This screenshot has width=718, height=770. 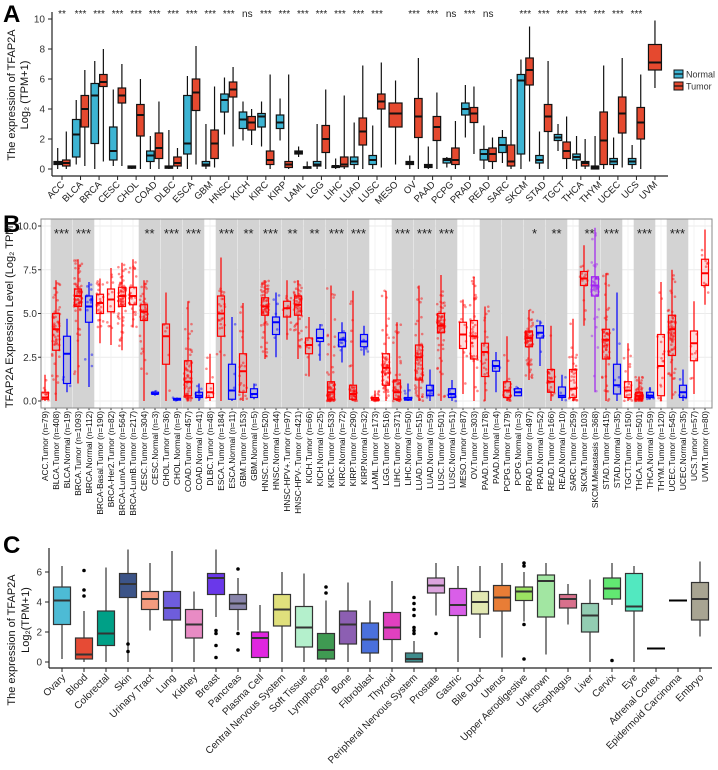 What do you see at coordinates (184, 192) in the screenshot?
I see `x-tick-label: ESCA` at bounding box center [184, 192].